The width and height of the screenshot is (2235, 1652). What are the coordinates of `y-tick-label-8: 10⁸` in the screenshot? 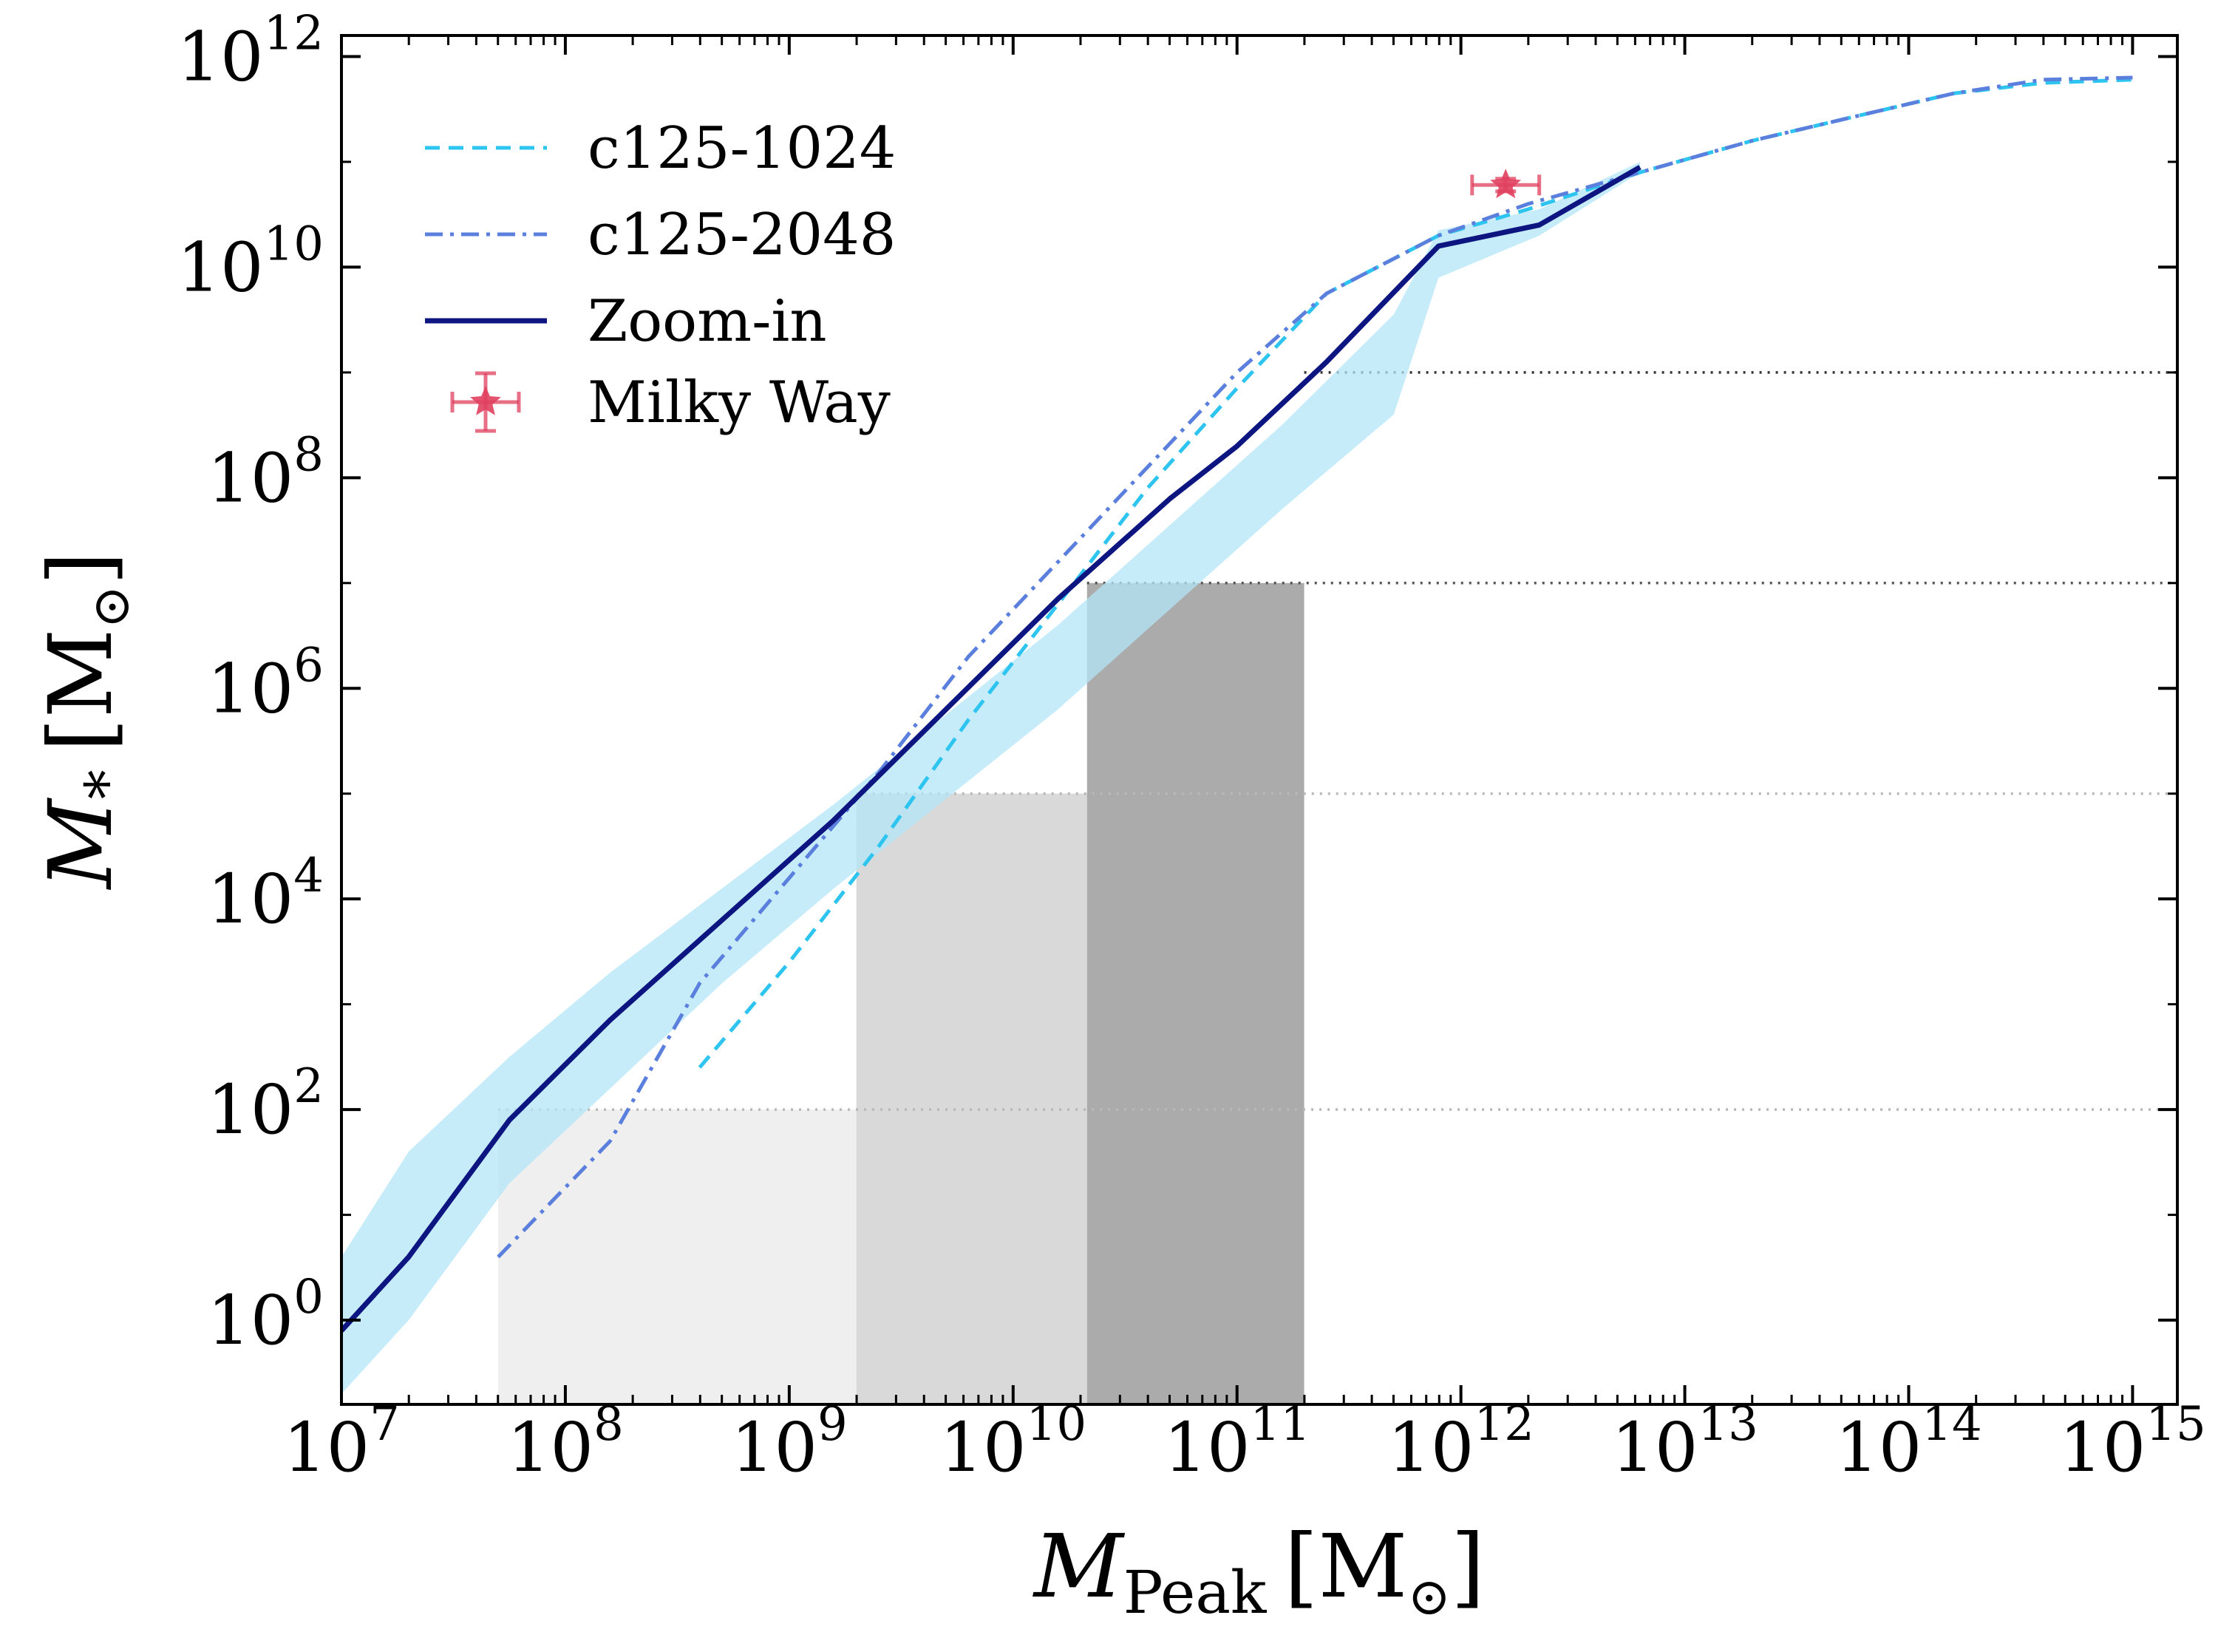 It's located at (265, 472).